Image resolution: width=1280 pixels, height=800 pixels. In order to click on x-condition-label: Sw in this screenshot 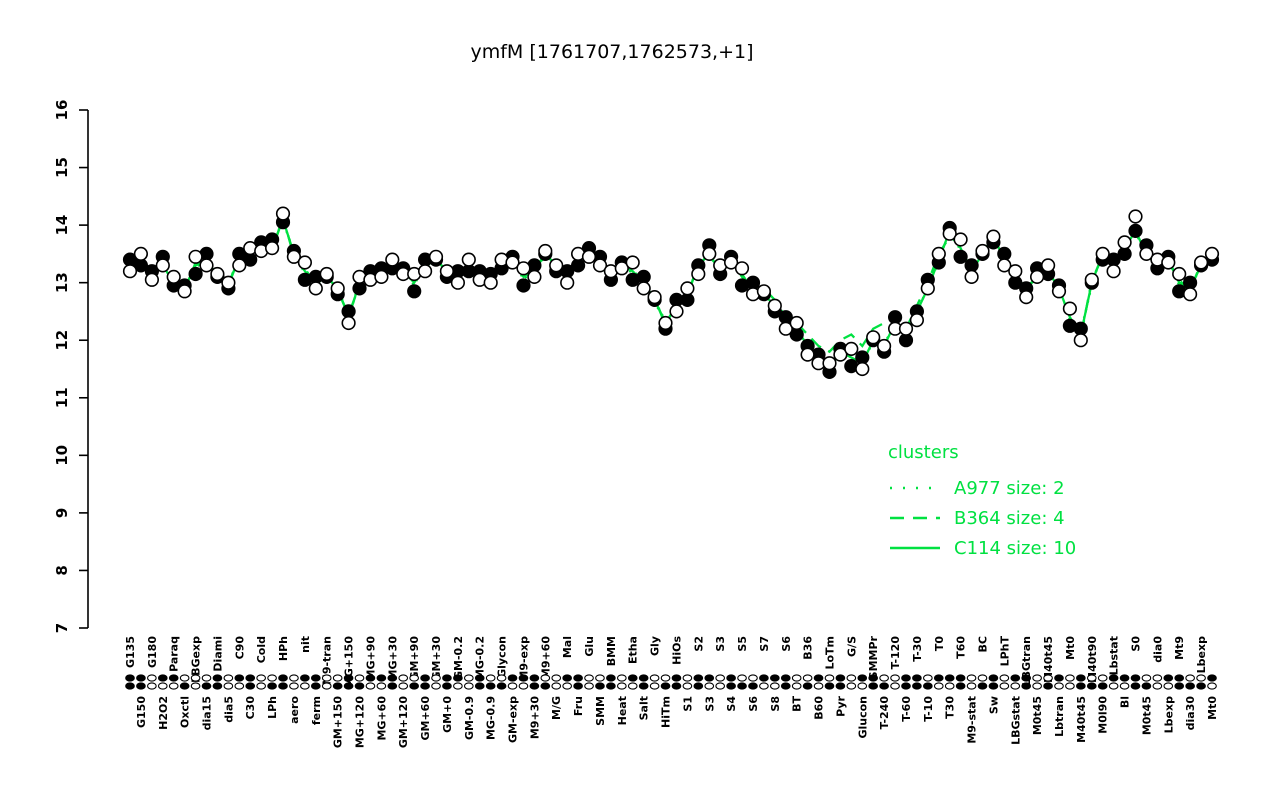, I will do `click(993, 705)`.